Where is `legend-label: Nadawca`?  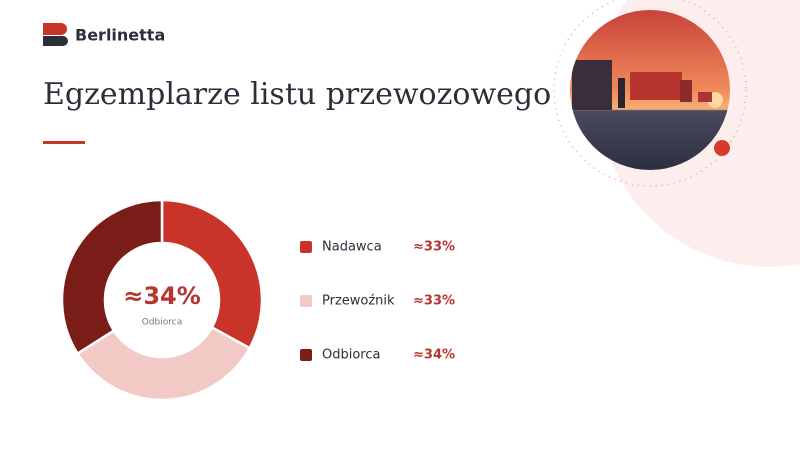 legend-label: Nadawca is located at coordinates (352, 247).